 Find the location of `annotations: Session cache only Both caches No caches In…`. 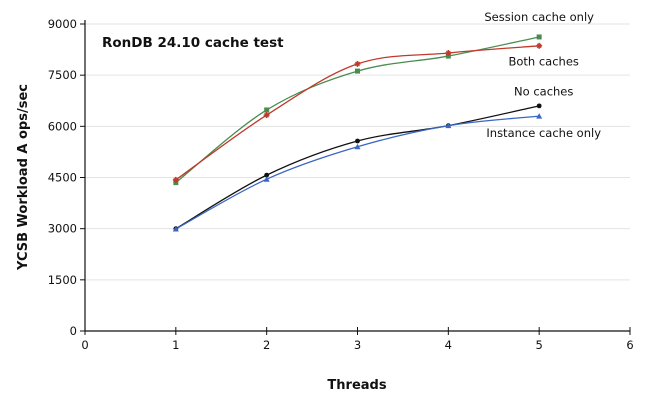

annotations: Session cache only Both caches No caches In… is located at coordinates (542, 75).